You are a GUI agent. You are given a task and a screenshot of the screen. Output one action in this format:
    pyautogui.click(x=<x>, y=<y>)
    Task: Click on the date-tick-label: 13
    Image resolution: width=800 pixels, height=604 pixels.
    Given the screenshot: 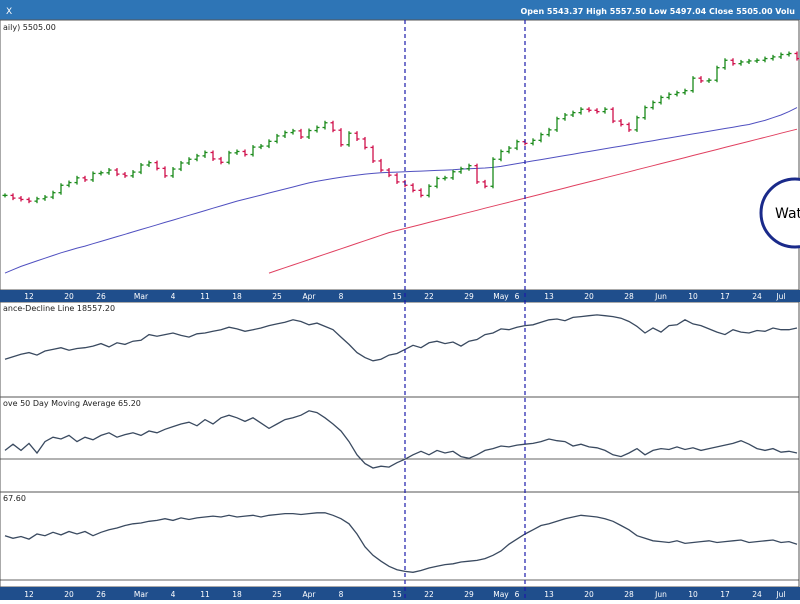 What is the action you would take?
    pyautogui.click(x=549, y=296)
    